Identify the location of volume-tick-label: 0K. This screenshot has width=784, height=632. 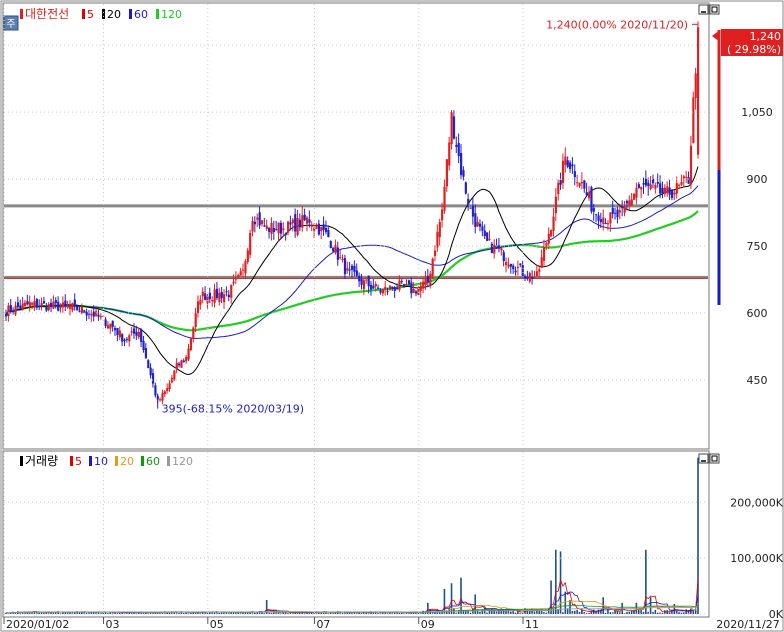
(776, 614).